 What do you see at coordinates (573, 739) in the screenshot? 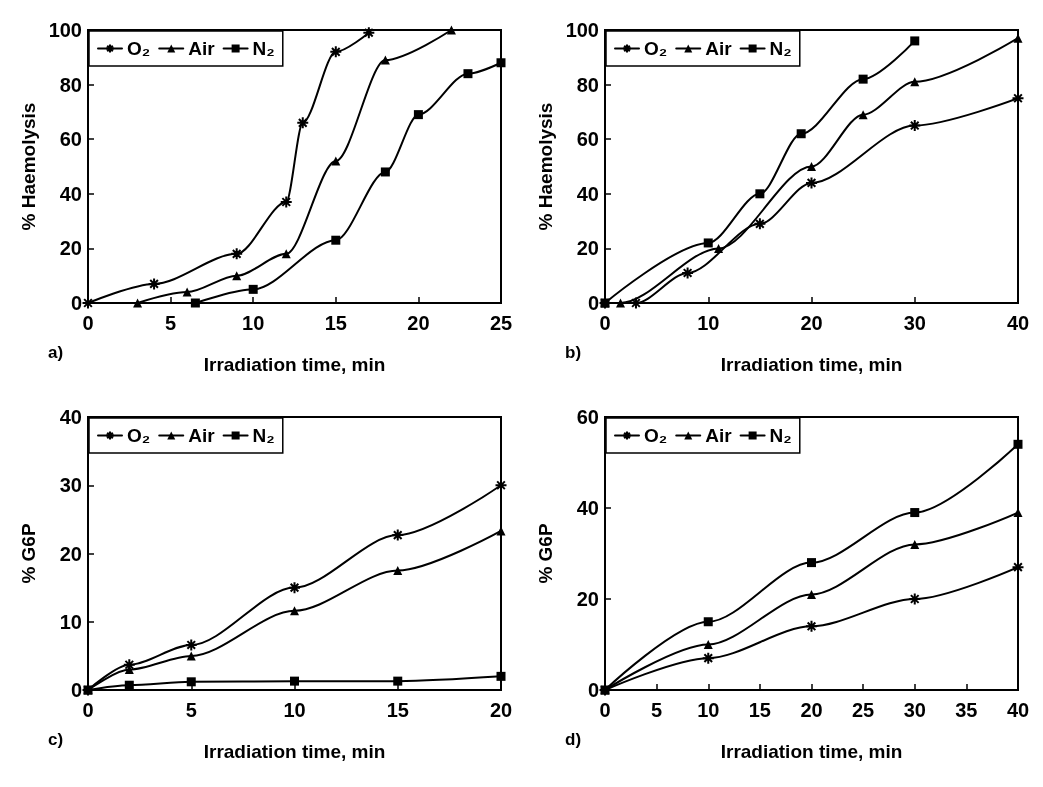
I see `text: d)` at bounding box center [573, 739].